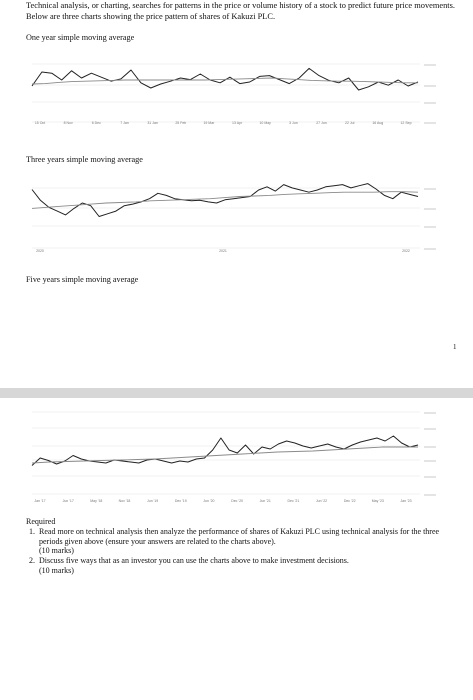 Image resolution: width=473 pixels, height=700 pixels. Describe the element at coordinates (265, 501) in the screenshot. I see `x-tick-label: Jun '21` at that location.